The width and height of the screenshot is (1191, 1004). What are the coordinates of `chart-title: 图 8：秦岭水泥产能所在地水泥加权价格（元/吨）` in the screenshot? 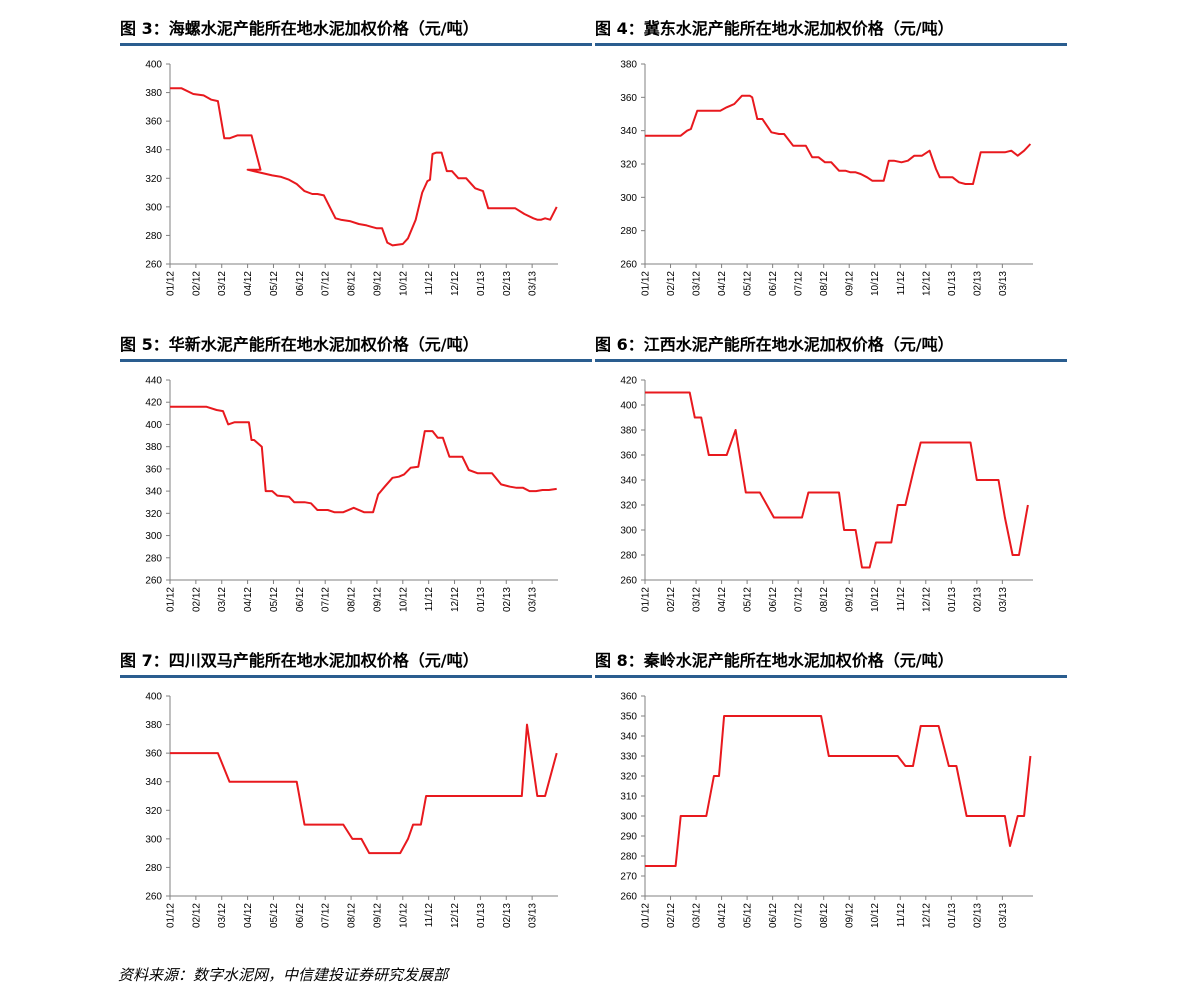 It's located at (831, 662).